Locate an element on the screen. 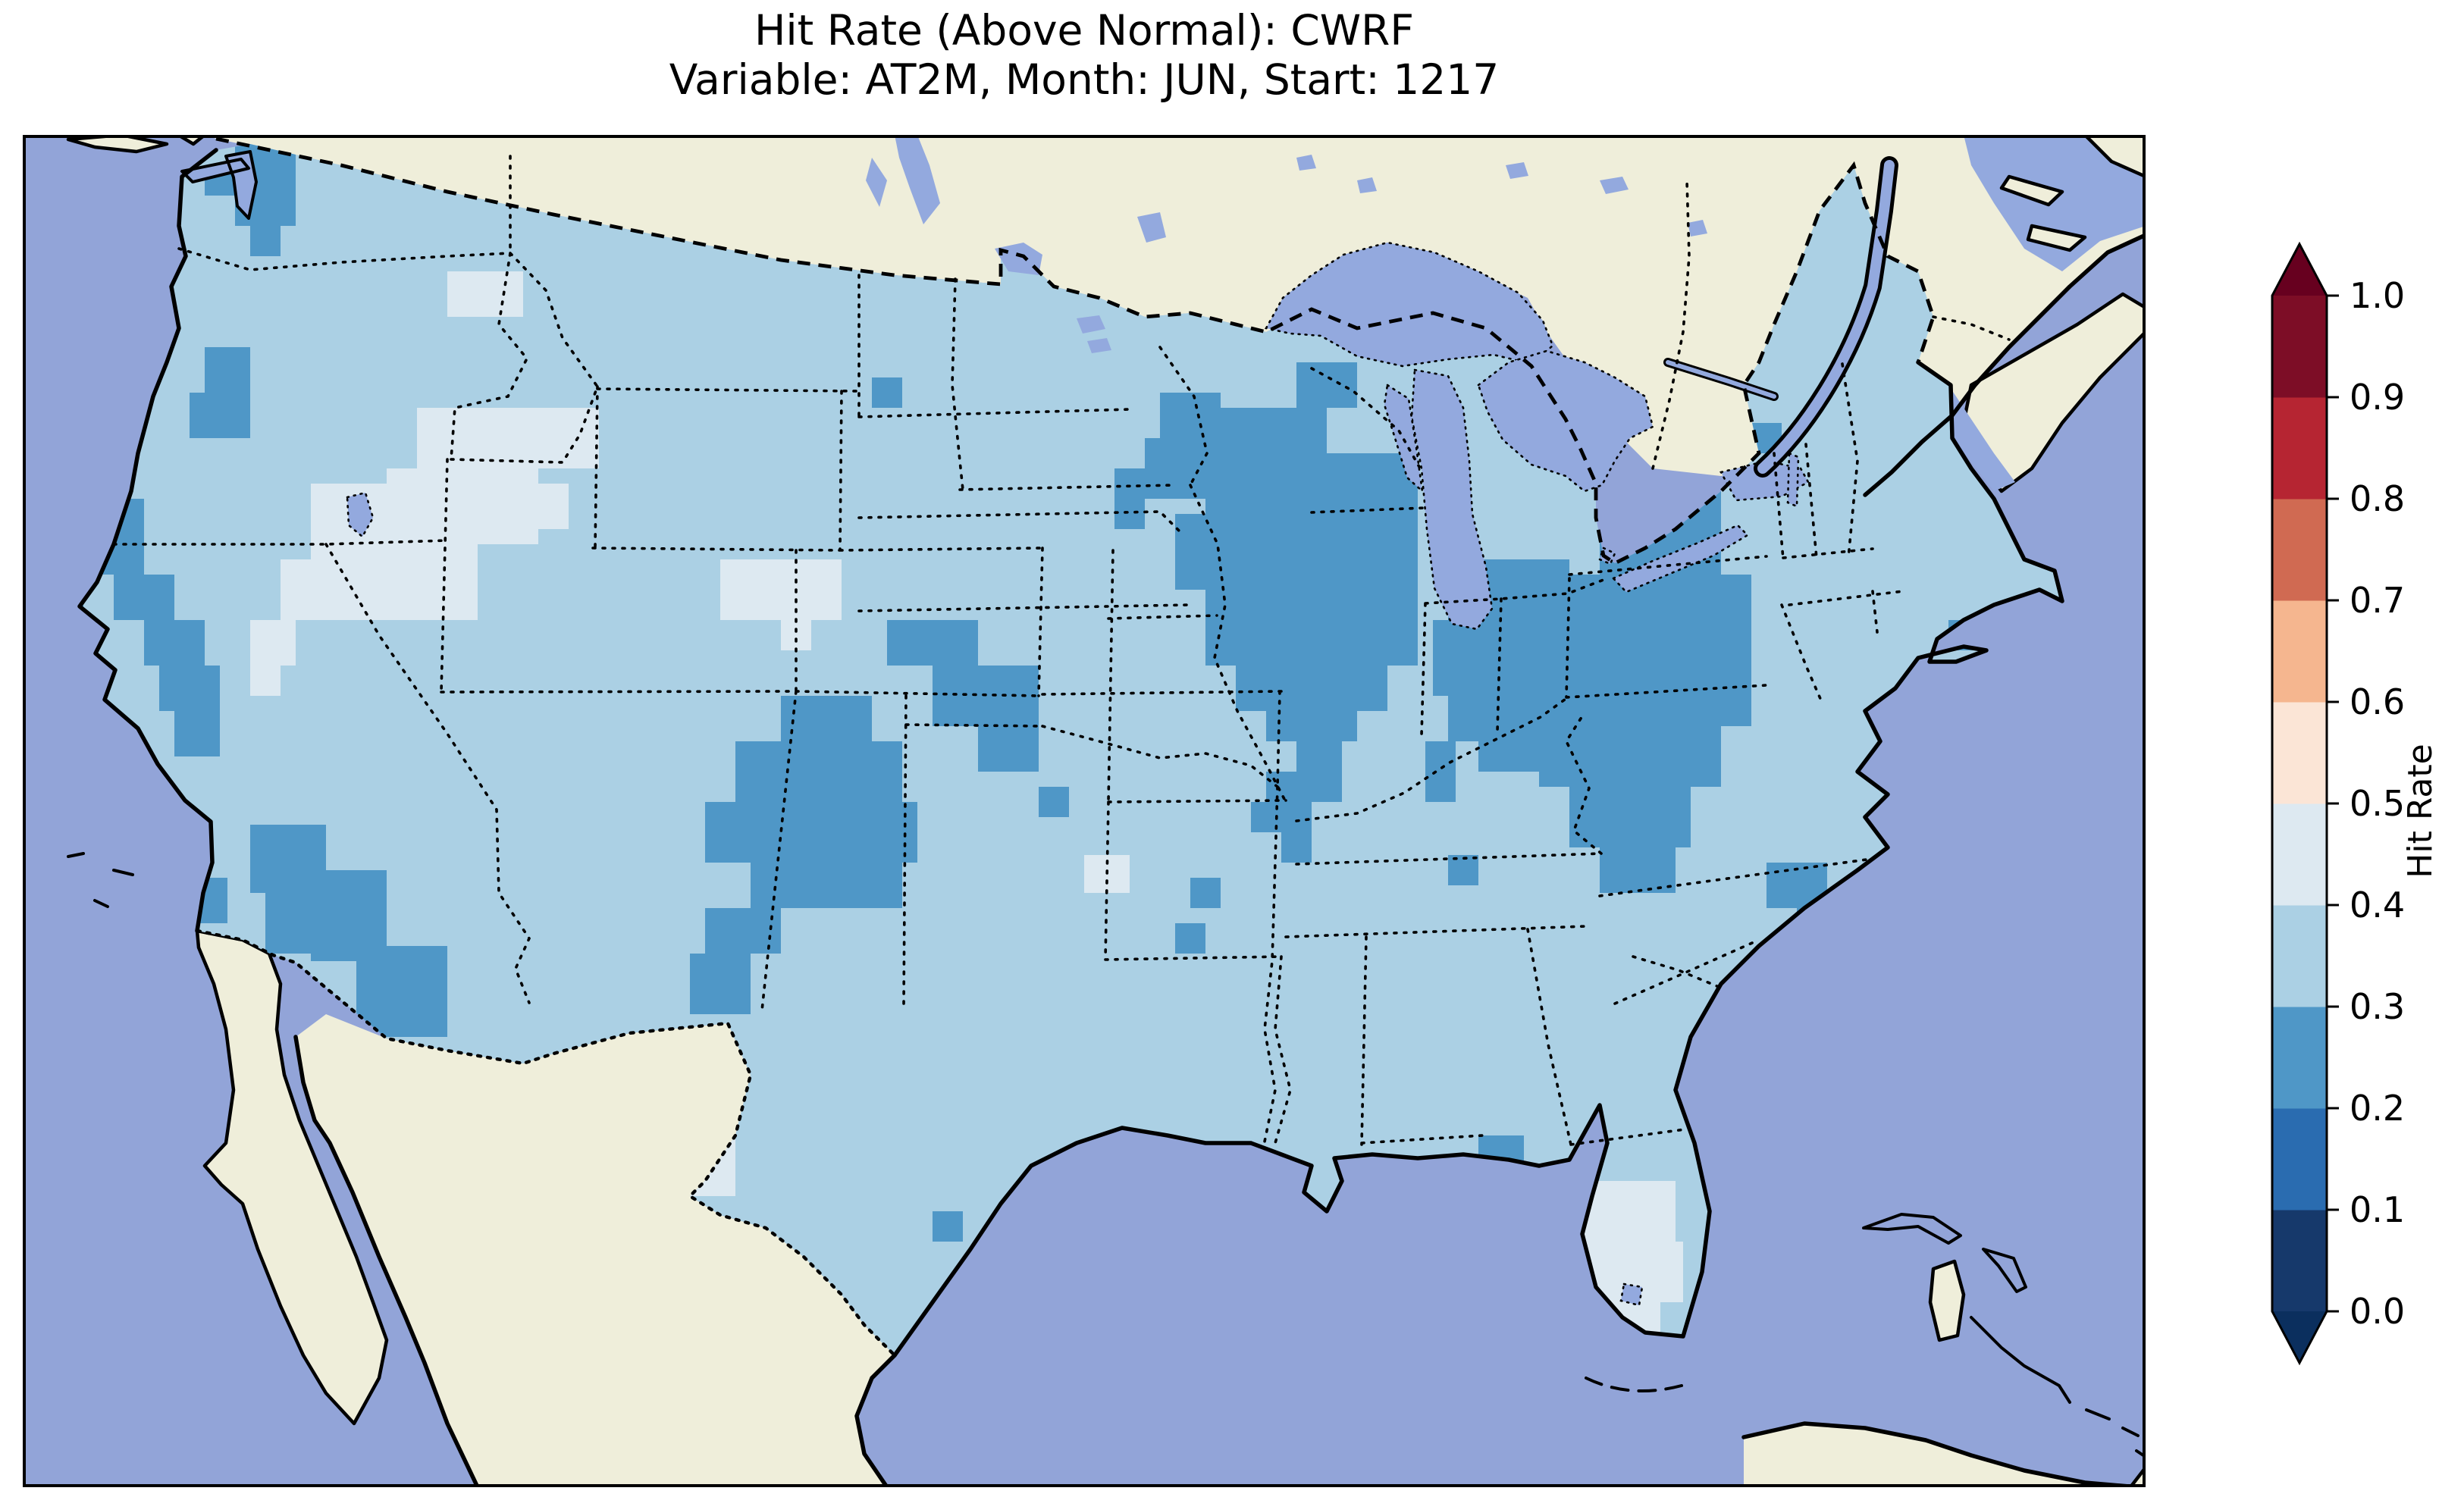  colorbar-tick-label: 0.8 is located at coordinates (2377, 498).